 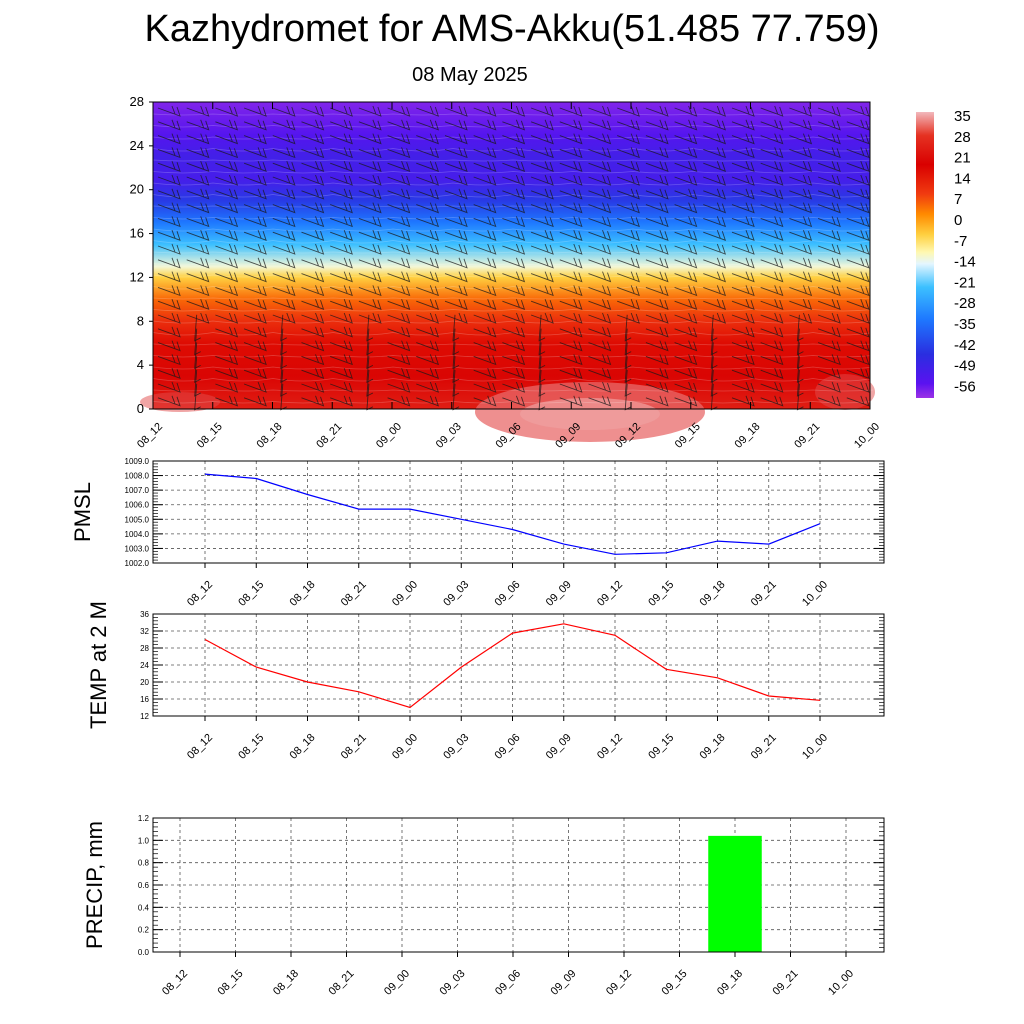 What do you see at coordinates (713, 747) in the screenshot?
I see `x-tick-label: 09_18` at bounding box center [713, 747].